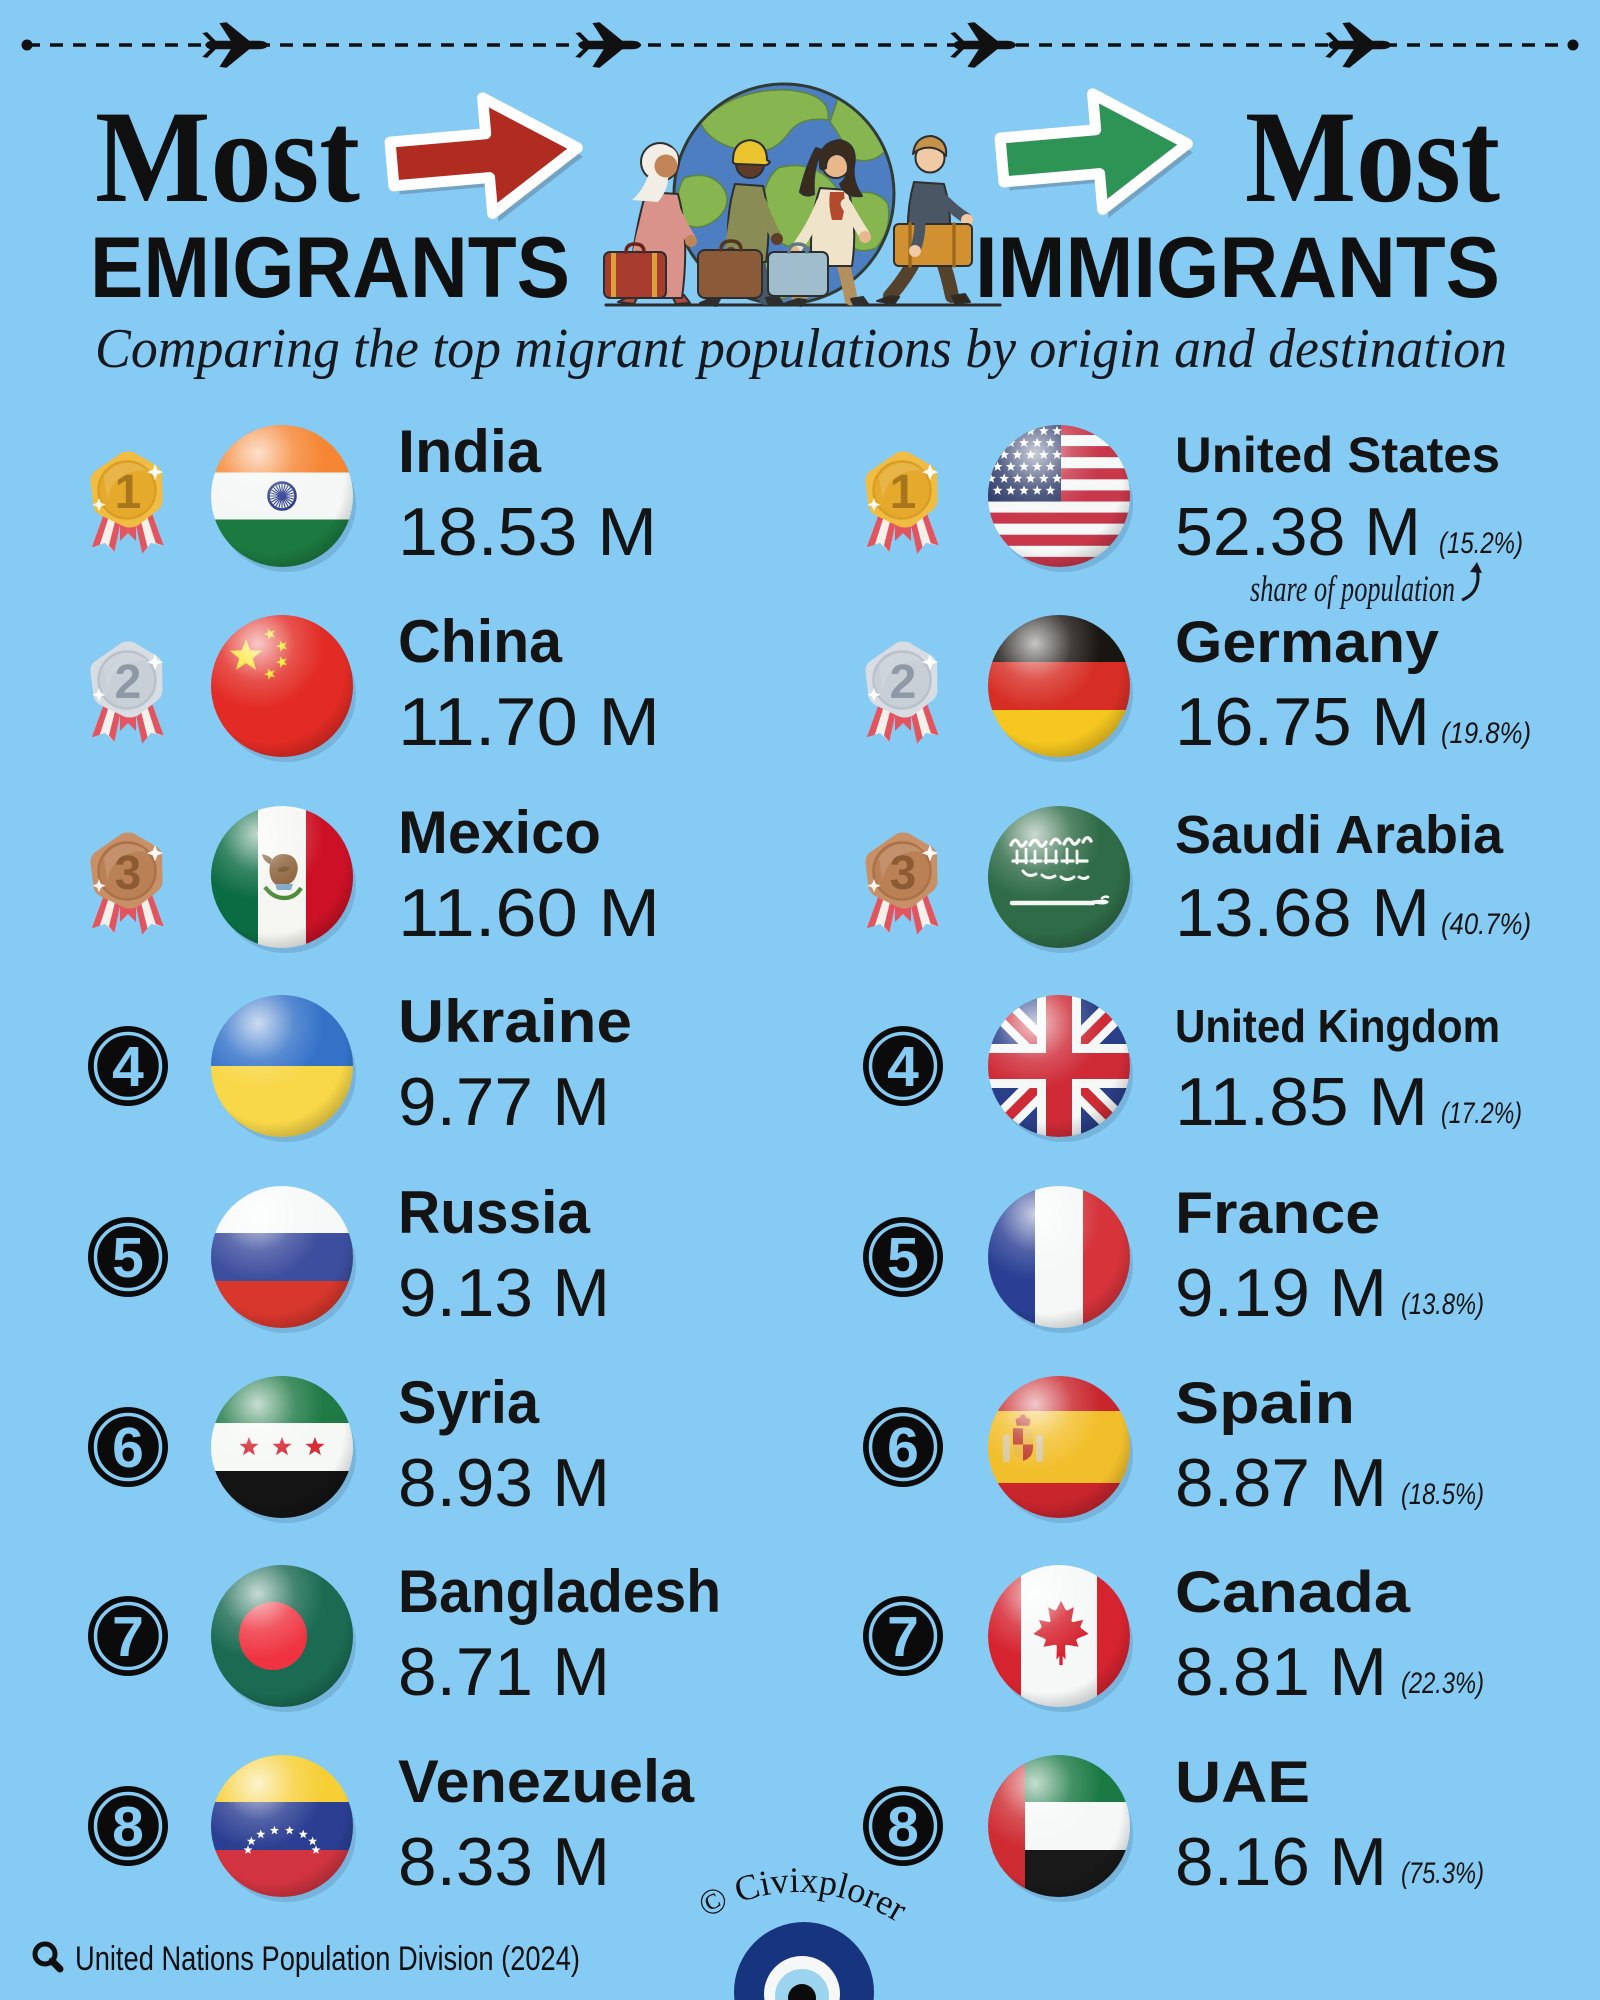  I want to click on svg-text: 8.71 M, so click(504, 1672).